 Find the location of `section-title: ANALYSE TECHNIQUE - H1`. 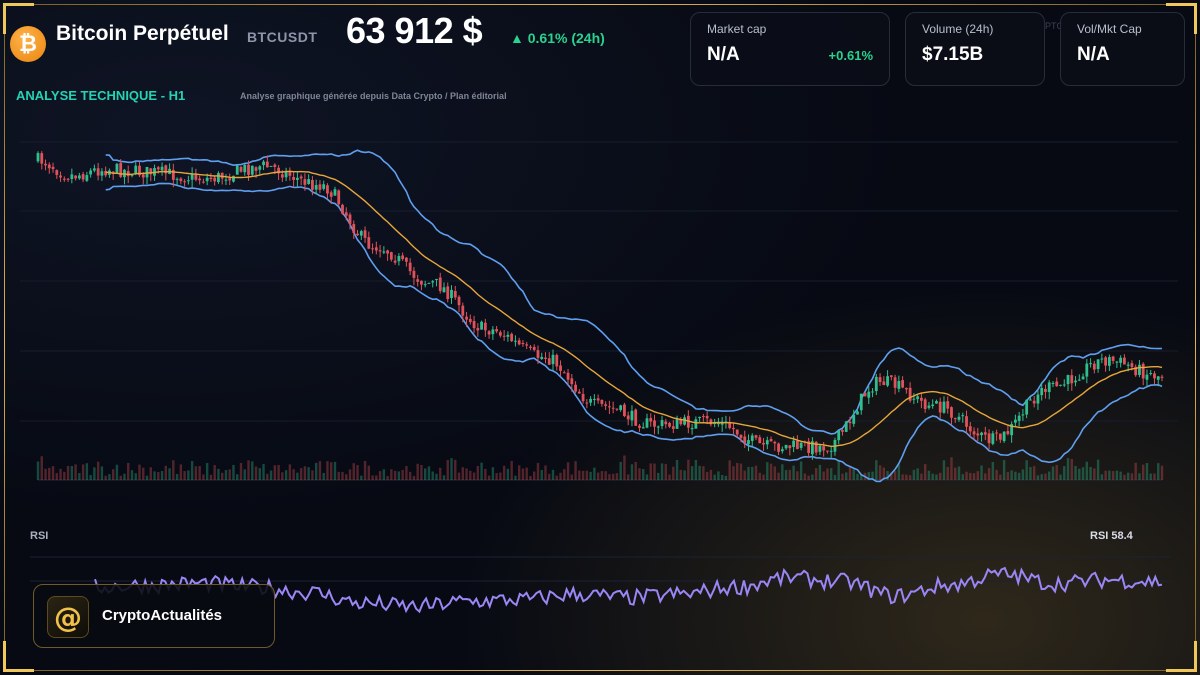

section-title: ANALYSE TECHNIQUE - H1 is located at coordinates (101, 95).